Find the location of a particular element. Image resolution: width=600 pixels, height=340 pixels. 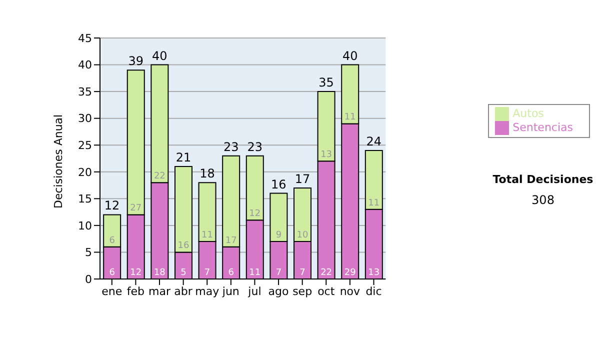

text: Total Decisiones is located at coordinates (543, 179).